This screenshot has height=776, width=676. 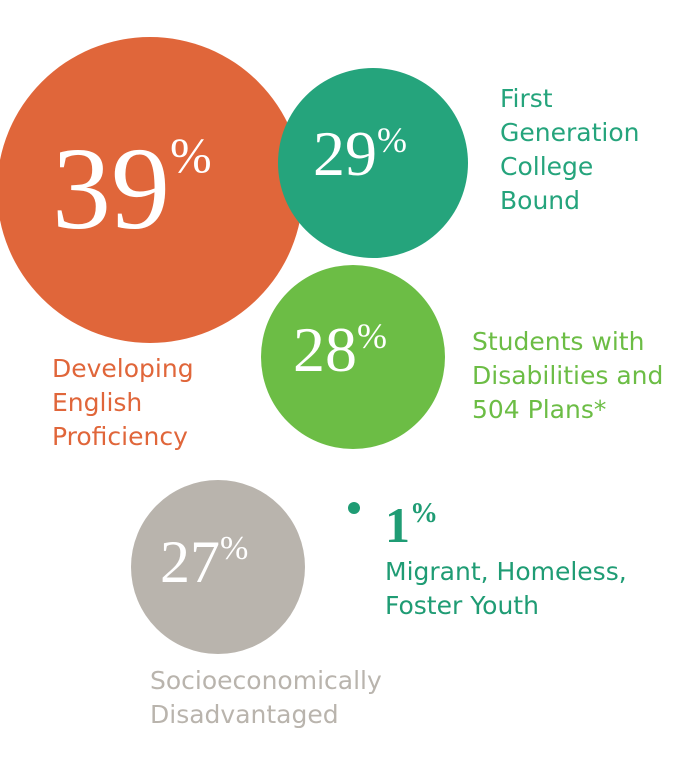 What do you see at coordinates (325, 349) in the screenshot?
I see `value: 28` at bounding box center [325, 349].